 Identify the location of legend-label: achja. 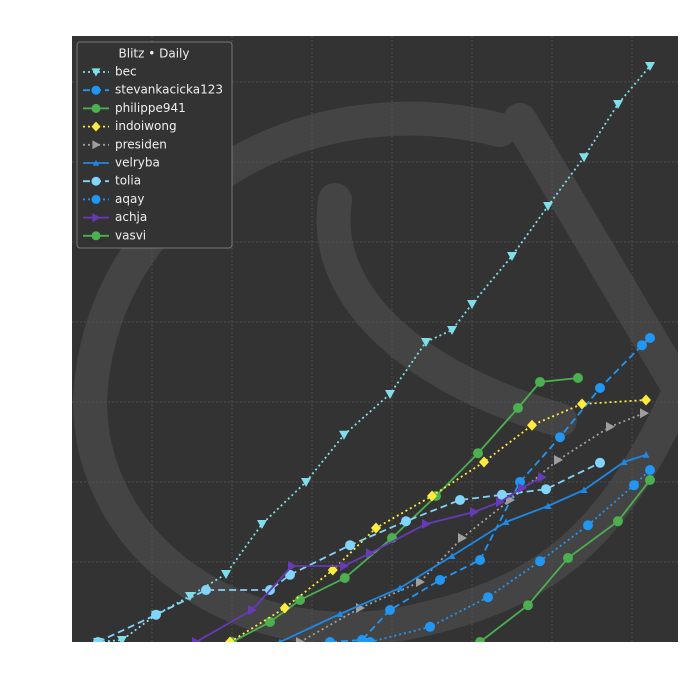
(131, 217).